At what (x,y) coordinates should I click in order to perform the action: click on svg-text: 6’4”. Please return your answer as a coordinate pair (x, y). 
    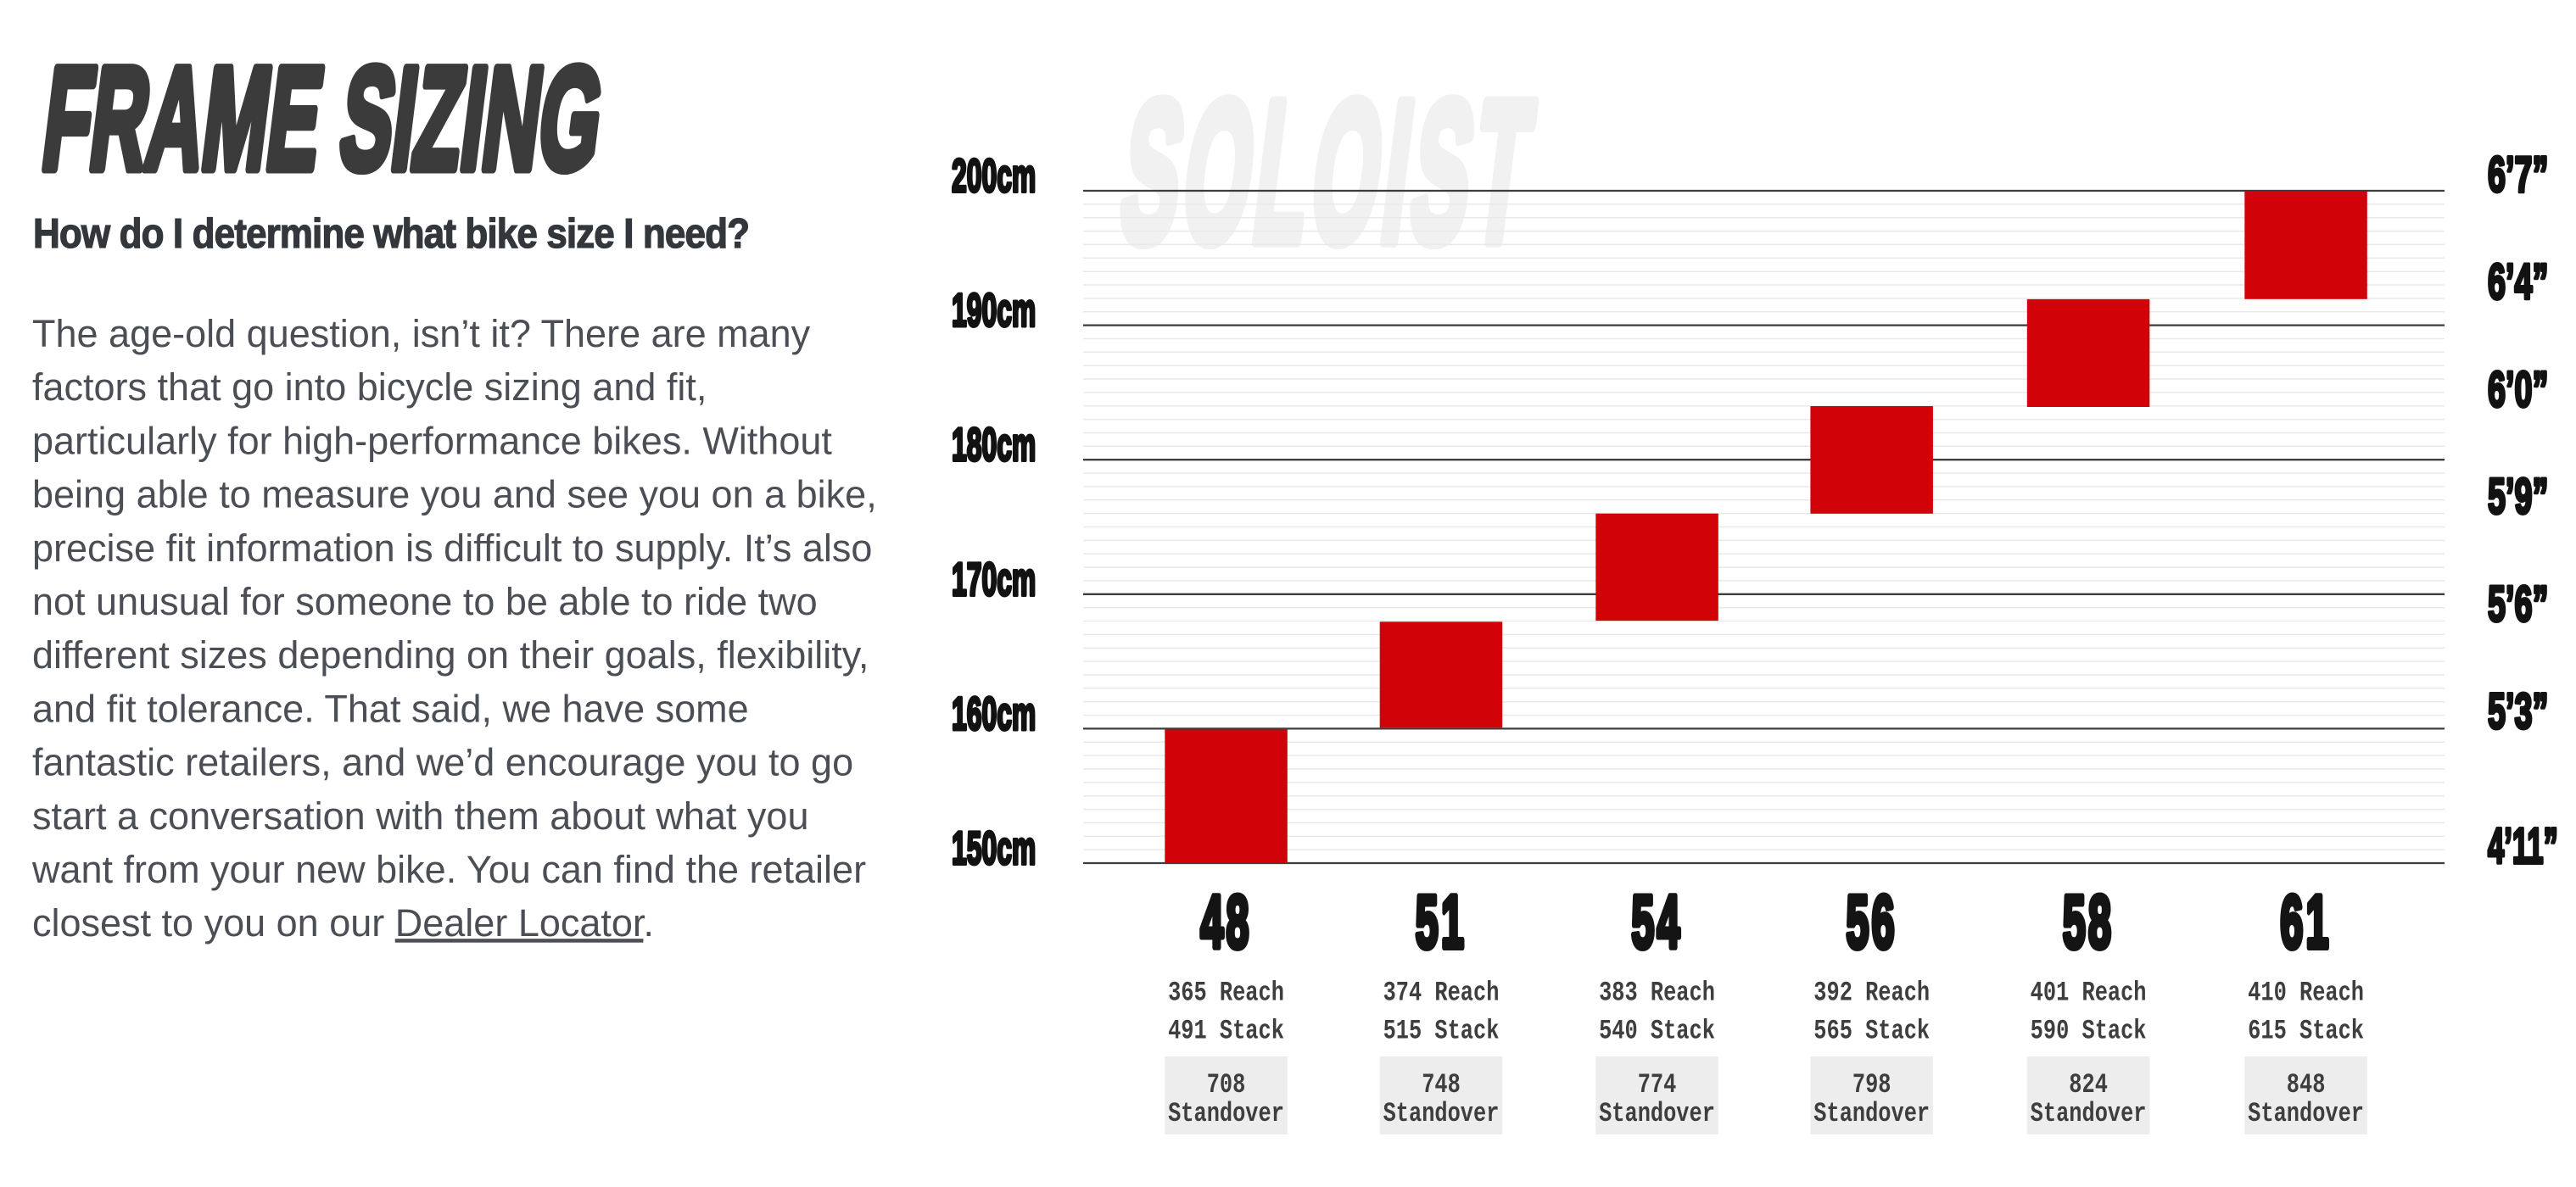
    Looking at the image, I should click on (2518, 282).